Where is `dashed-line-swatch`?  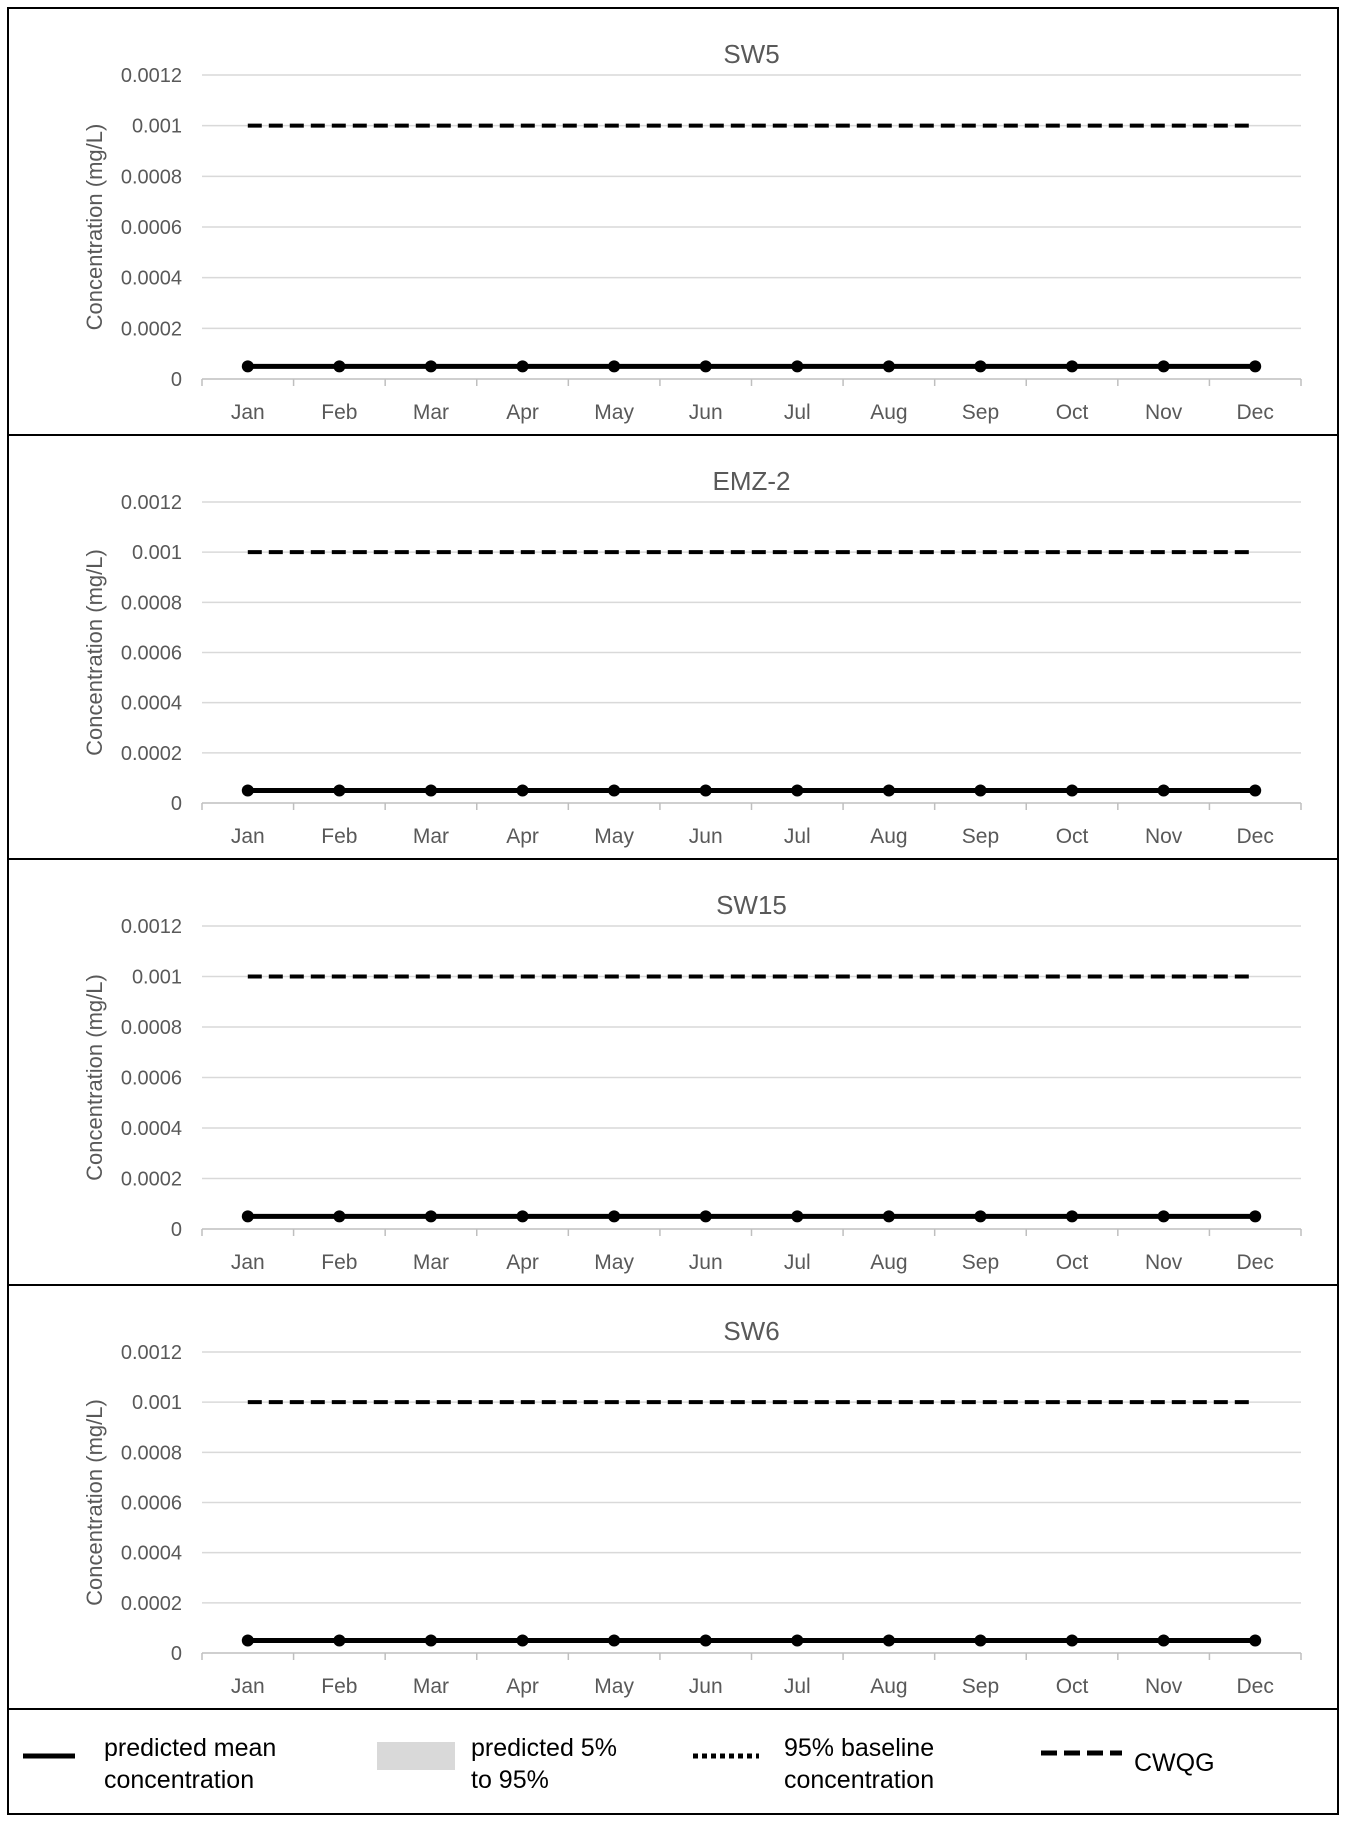
dashed-line-swatch is located at coordinates (1081, 1753).